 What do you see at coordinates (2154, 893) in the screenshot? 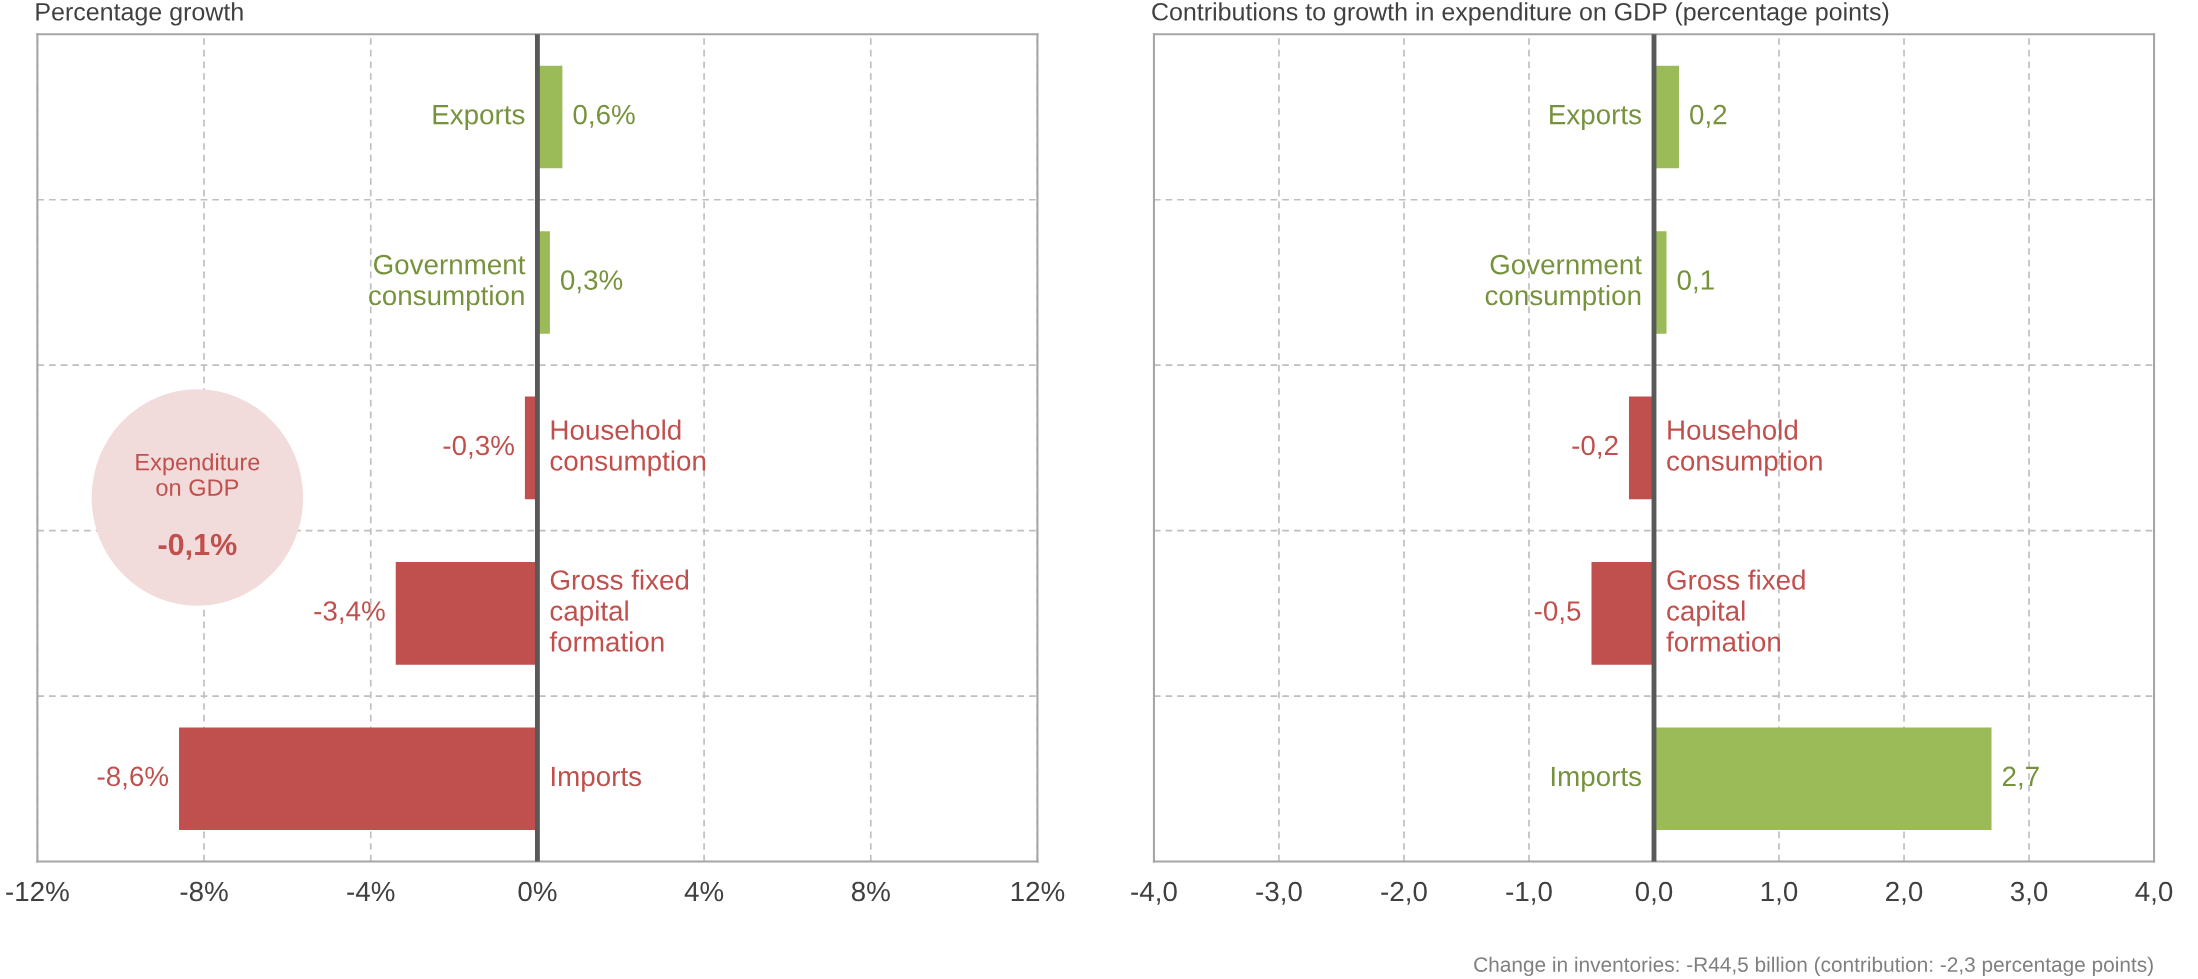
I see `x-tick-label: 4,0` at bounding box center [2154, 893].